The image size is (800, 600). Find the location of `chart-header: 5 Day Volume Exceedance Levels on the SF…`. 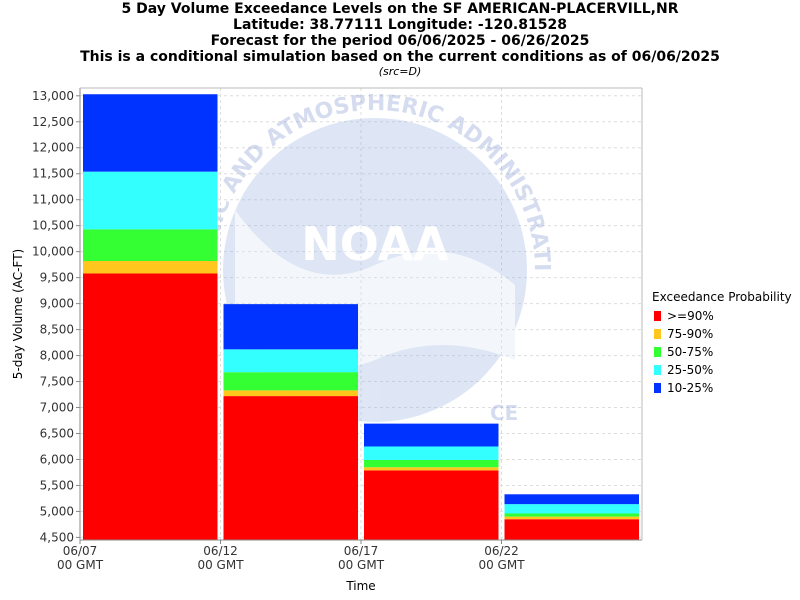

chart-header: 5 Day Volume Exceedance Levels on the SF… is located at coordinates (400, 40).